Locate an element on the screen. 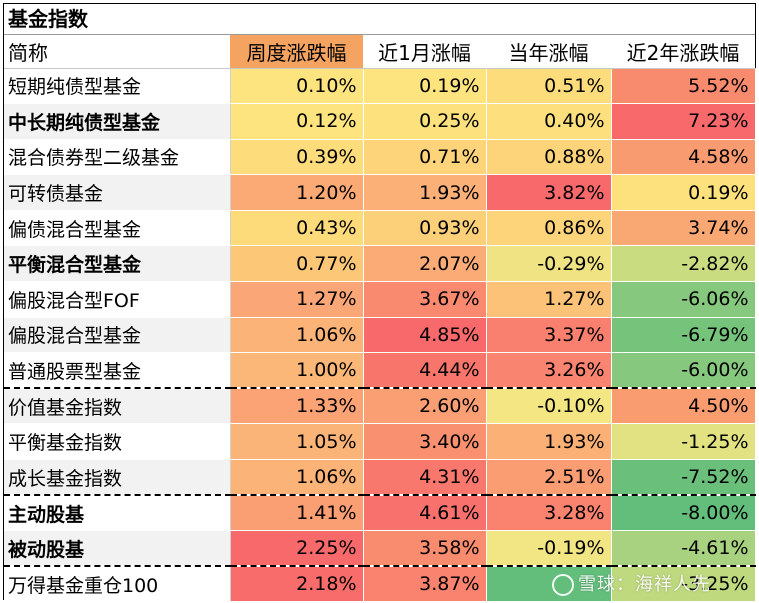 Image resolution: width=759 pixels, height=603 pixels. ytd-change-cell: 3.37% is located at coordinates (549, 335).